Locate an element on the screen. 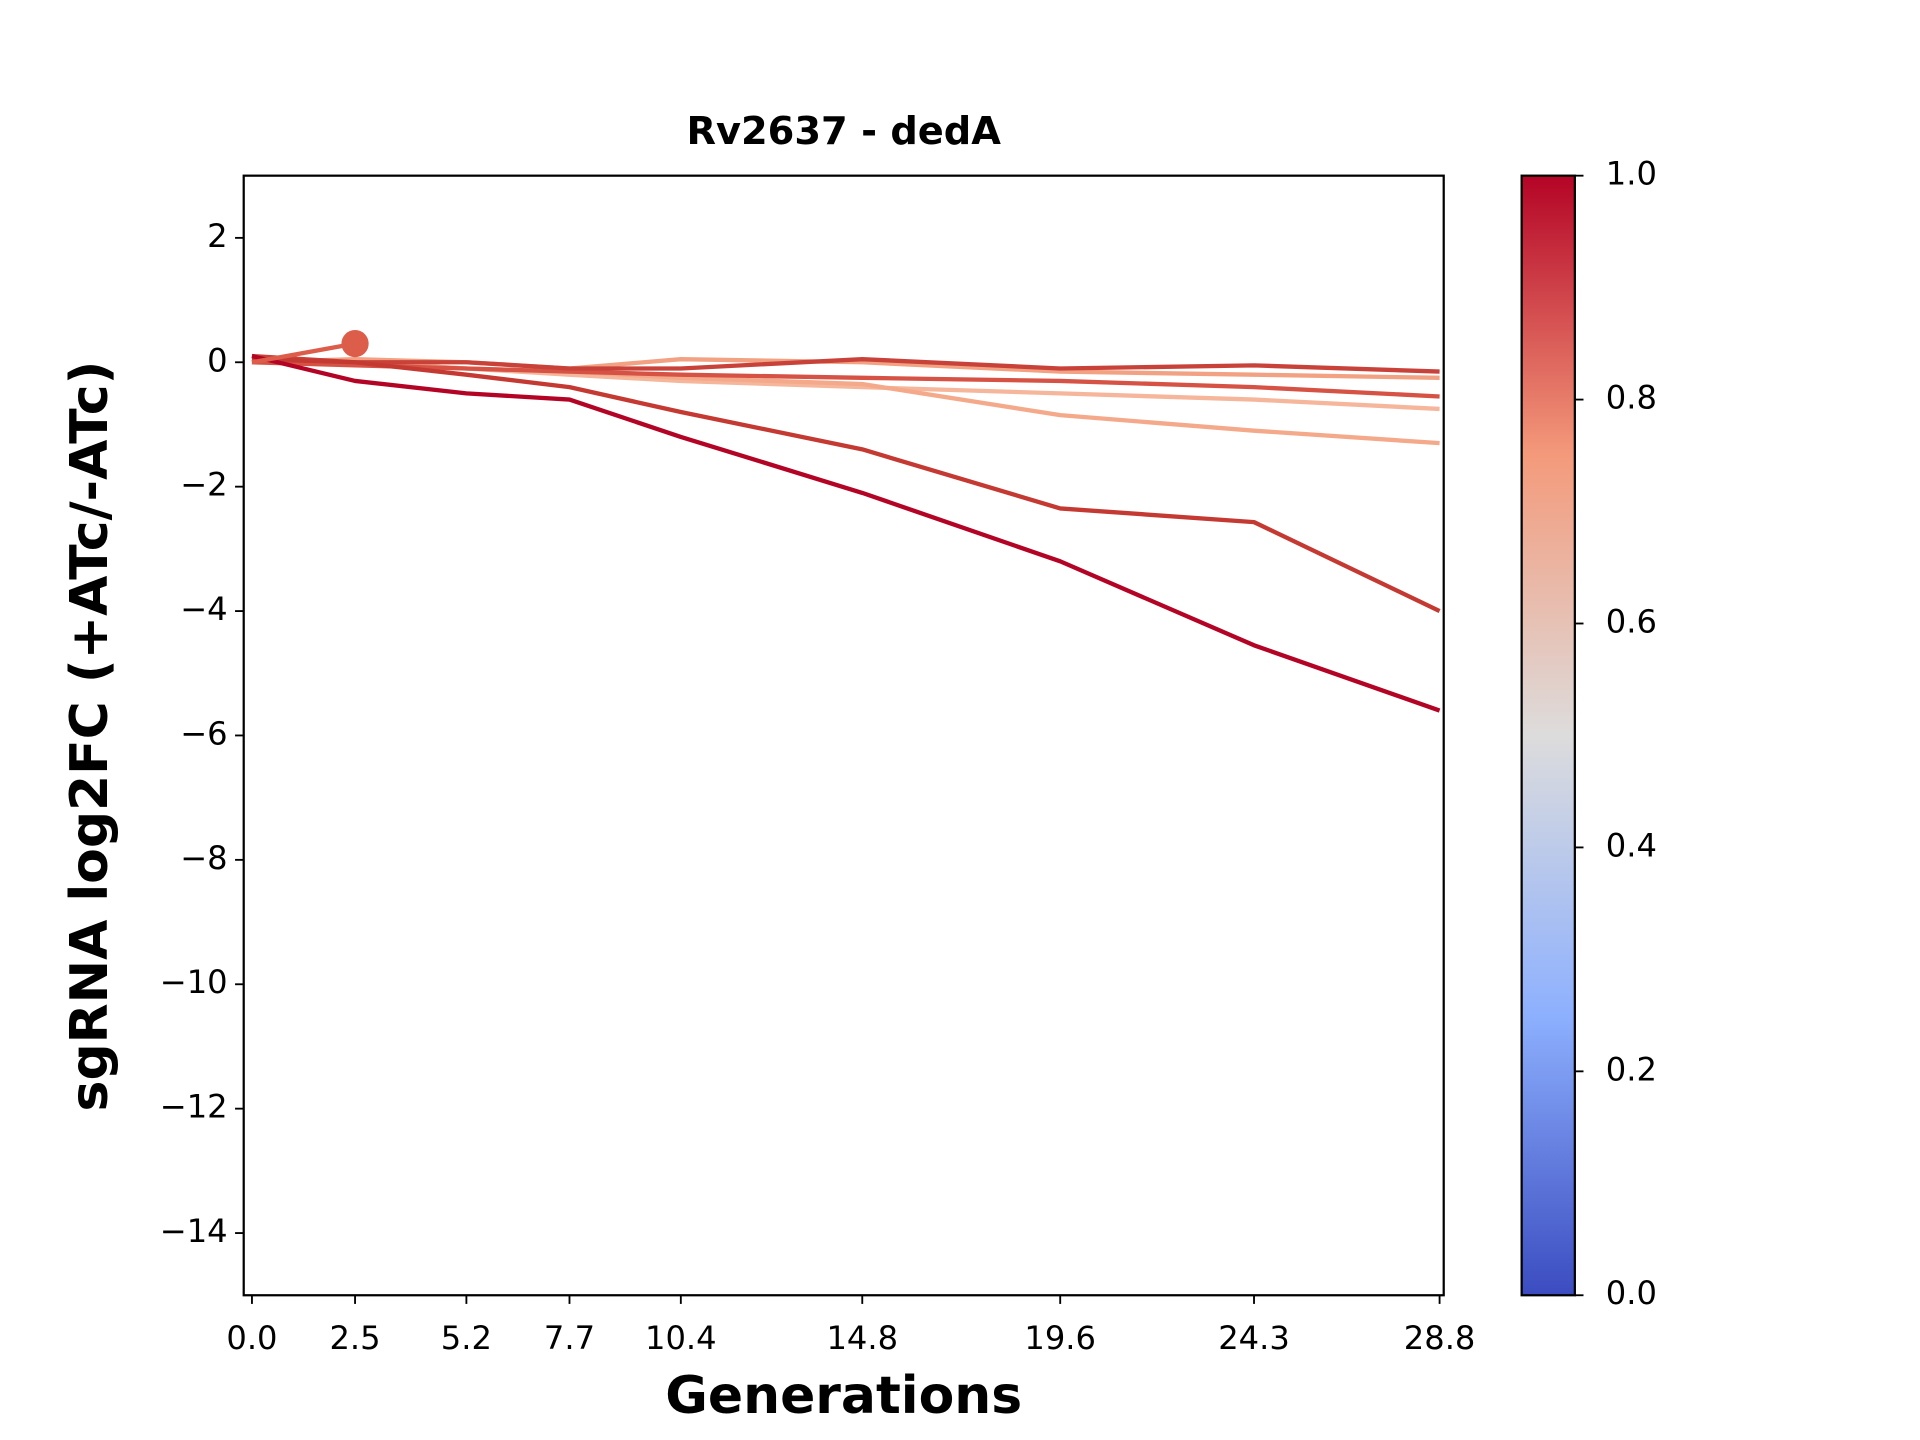  x-tick-label: 19.6 is located at coordinates (1060, 1338).